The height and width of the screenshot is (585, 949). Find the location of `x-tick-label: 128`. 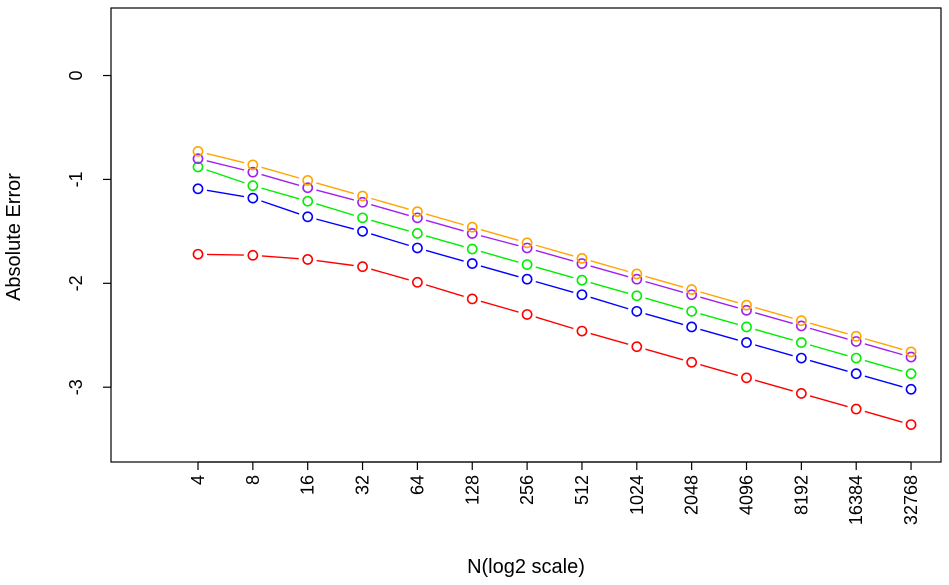

x-tick-label: 128 is located at coordinates (472, 490).